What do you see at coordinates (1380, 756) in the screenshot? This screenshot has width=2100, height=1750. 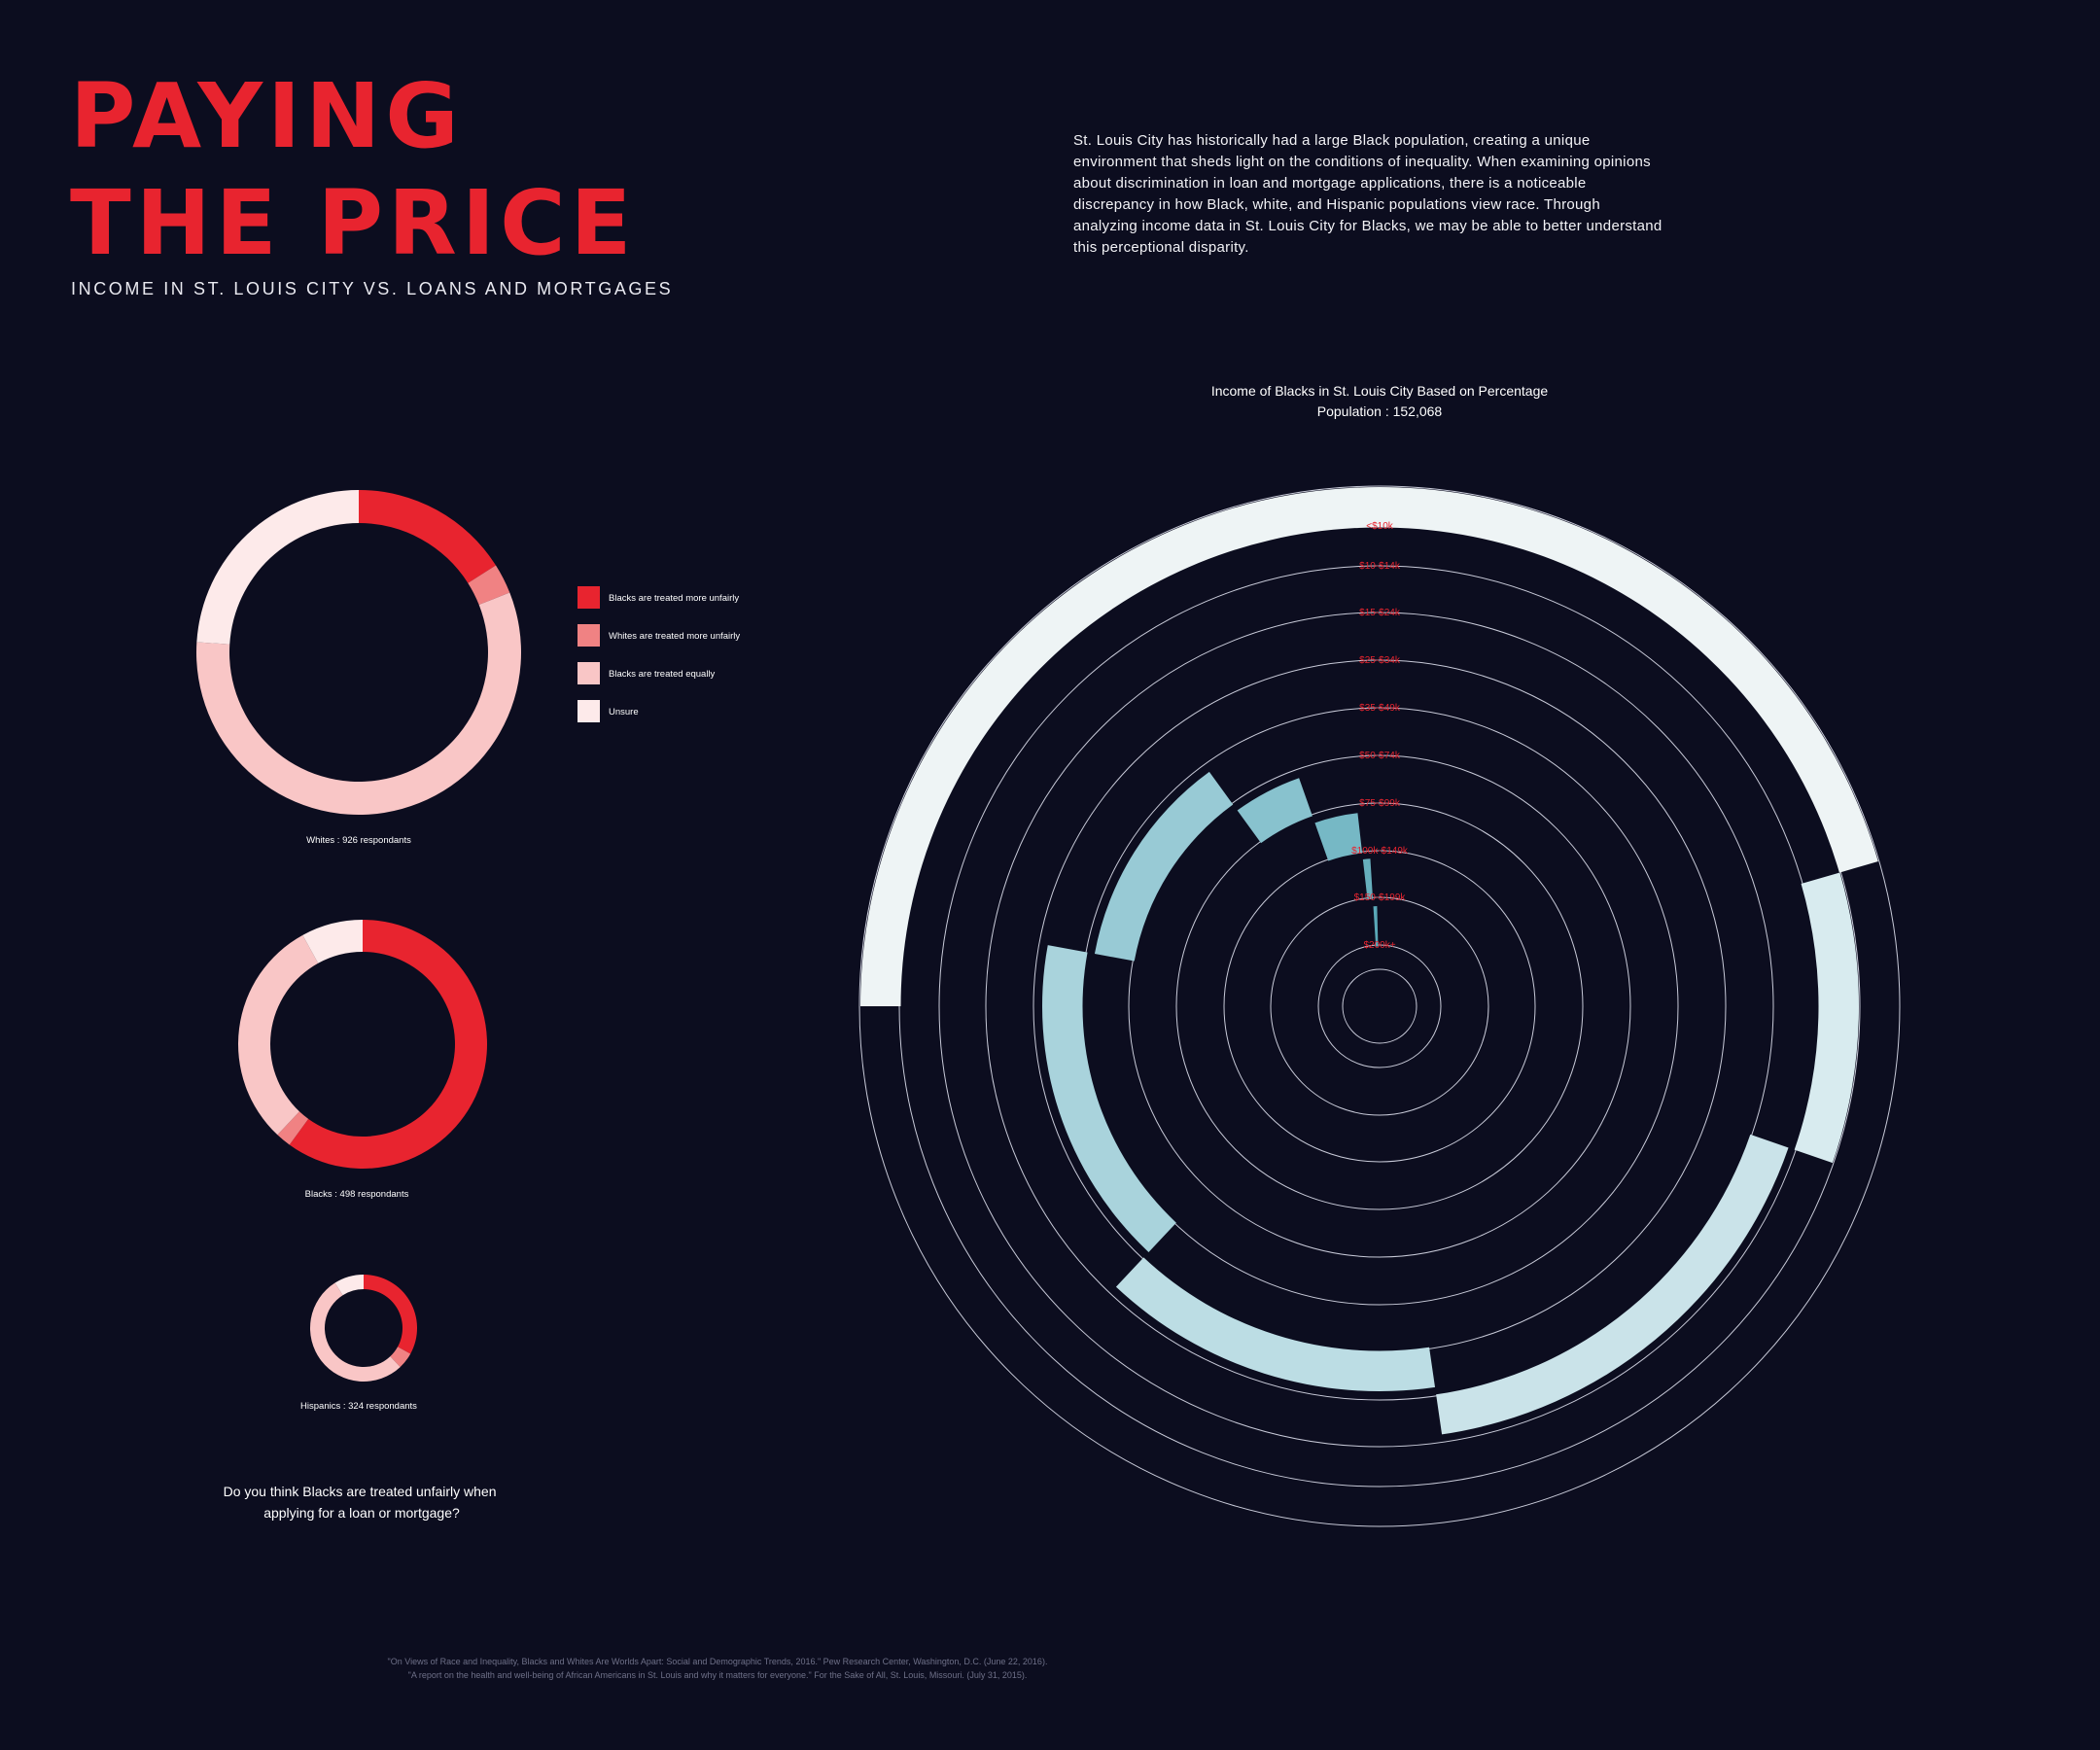 I see `radial-tick-label: $50-$74k` at bounding box center [1380, 756].